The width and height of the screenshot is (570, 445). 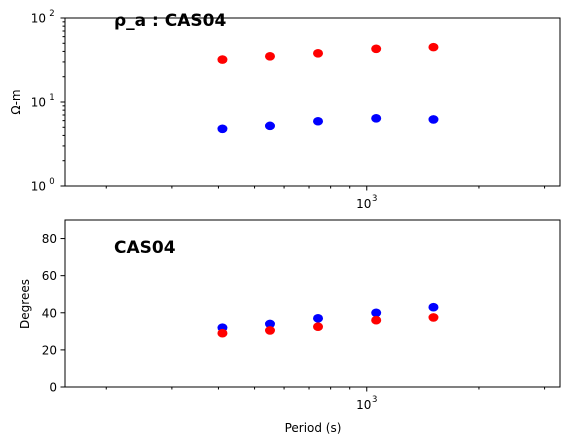 I want to click on phase-y-tick-label: 80, so click(x=49, y=239).